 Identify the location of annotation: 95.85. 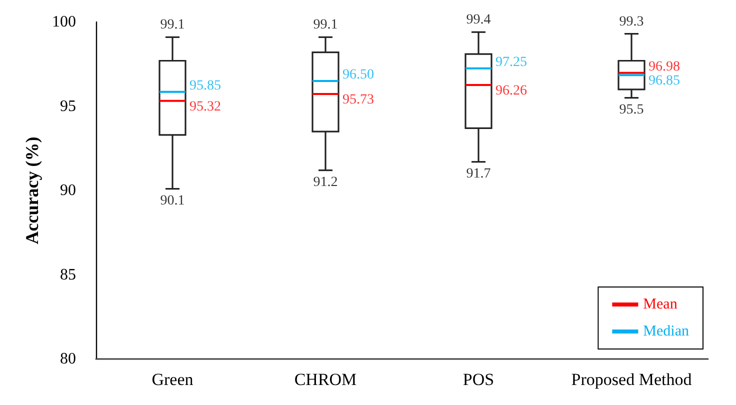
(205, 86).